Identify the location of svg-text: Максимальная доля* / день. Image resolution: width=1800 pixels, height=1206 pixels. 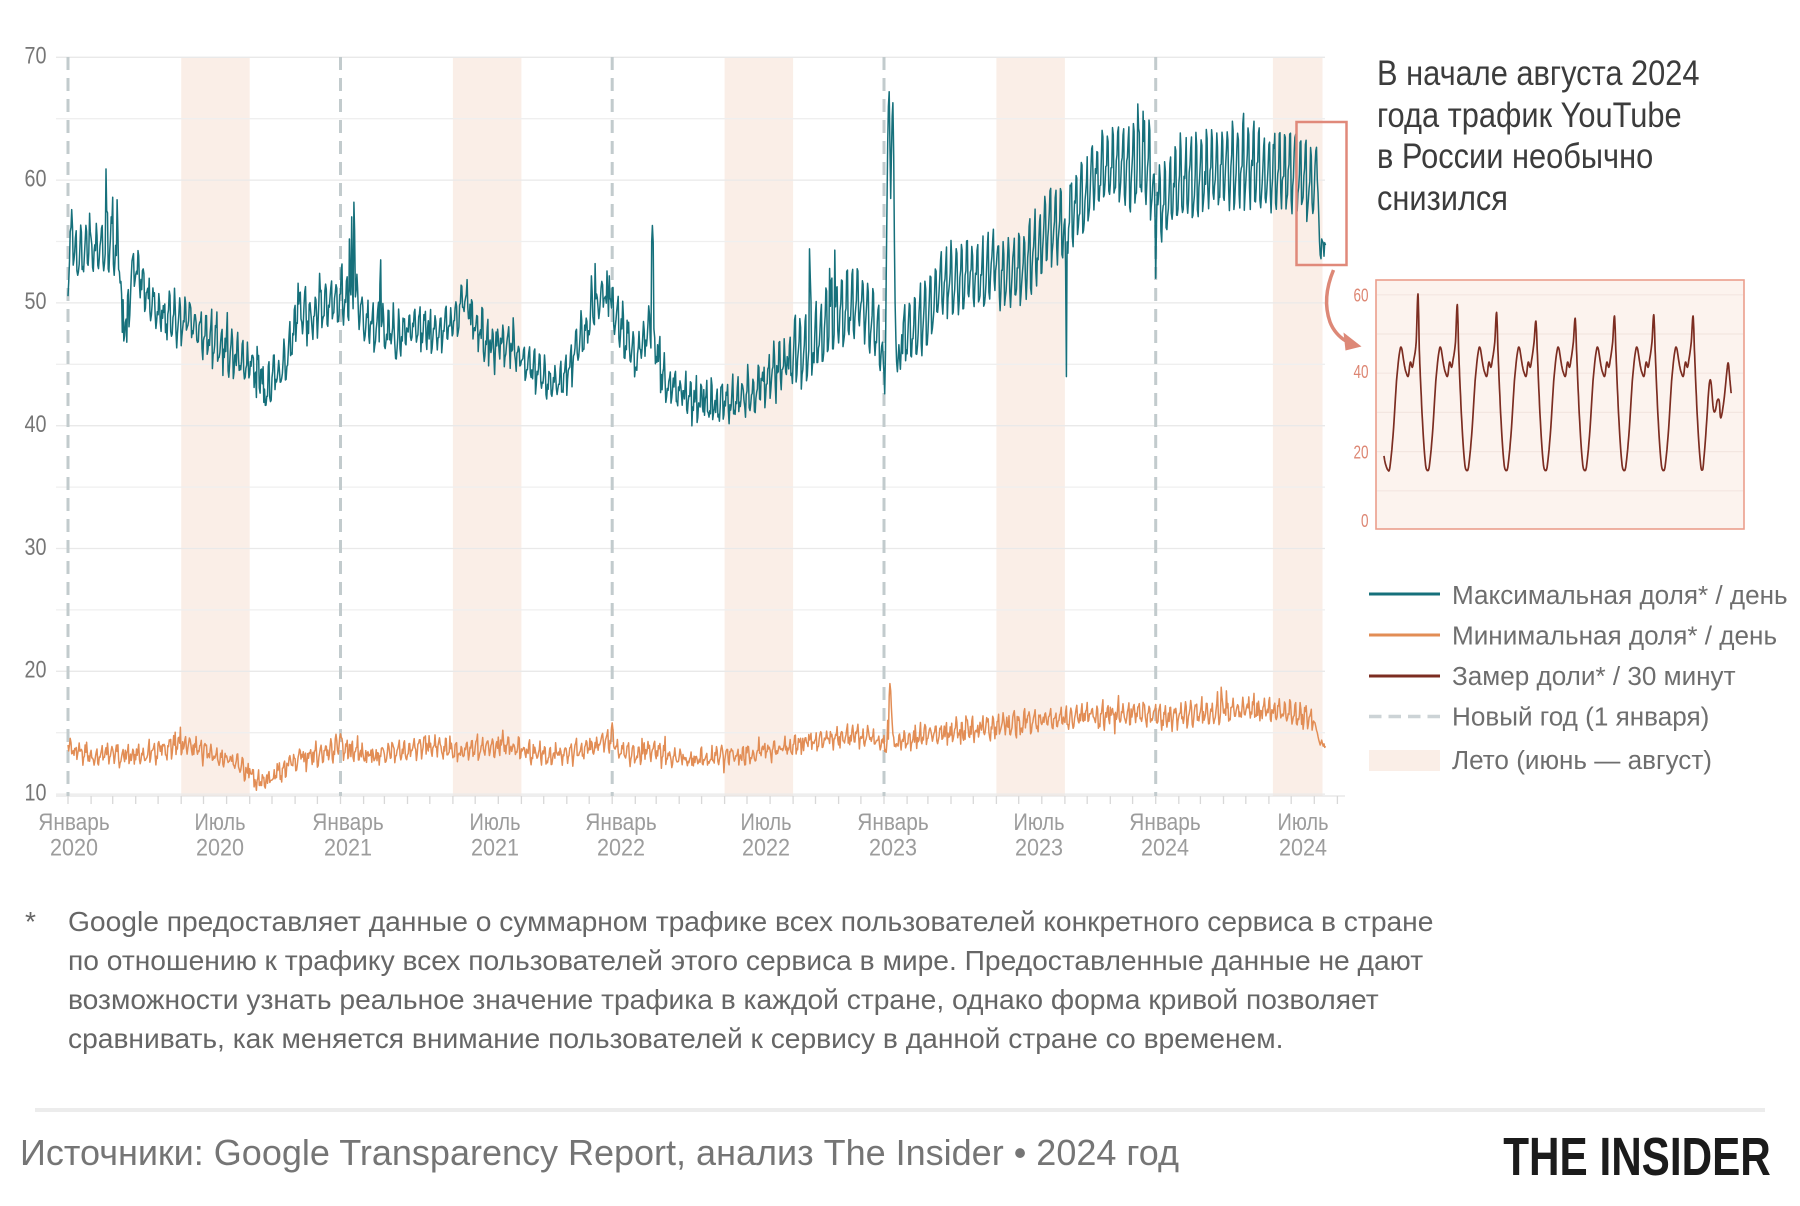
(1620, 595).